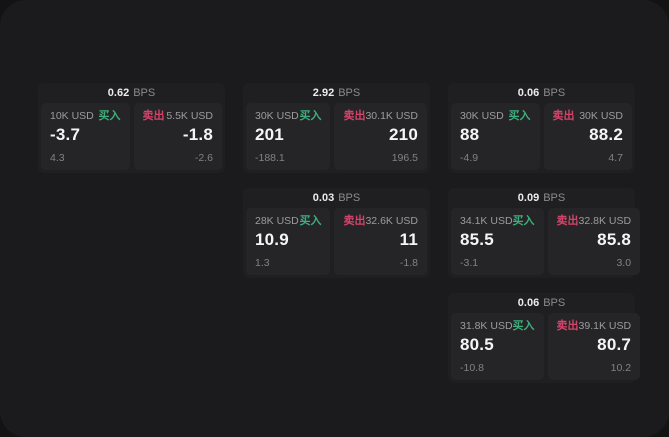 The image size is (669, 437). What do you see at coordinates (482, 116) in the screenshot?
I see `buy-amount: 30K USD` at bounding box center [482, 116].